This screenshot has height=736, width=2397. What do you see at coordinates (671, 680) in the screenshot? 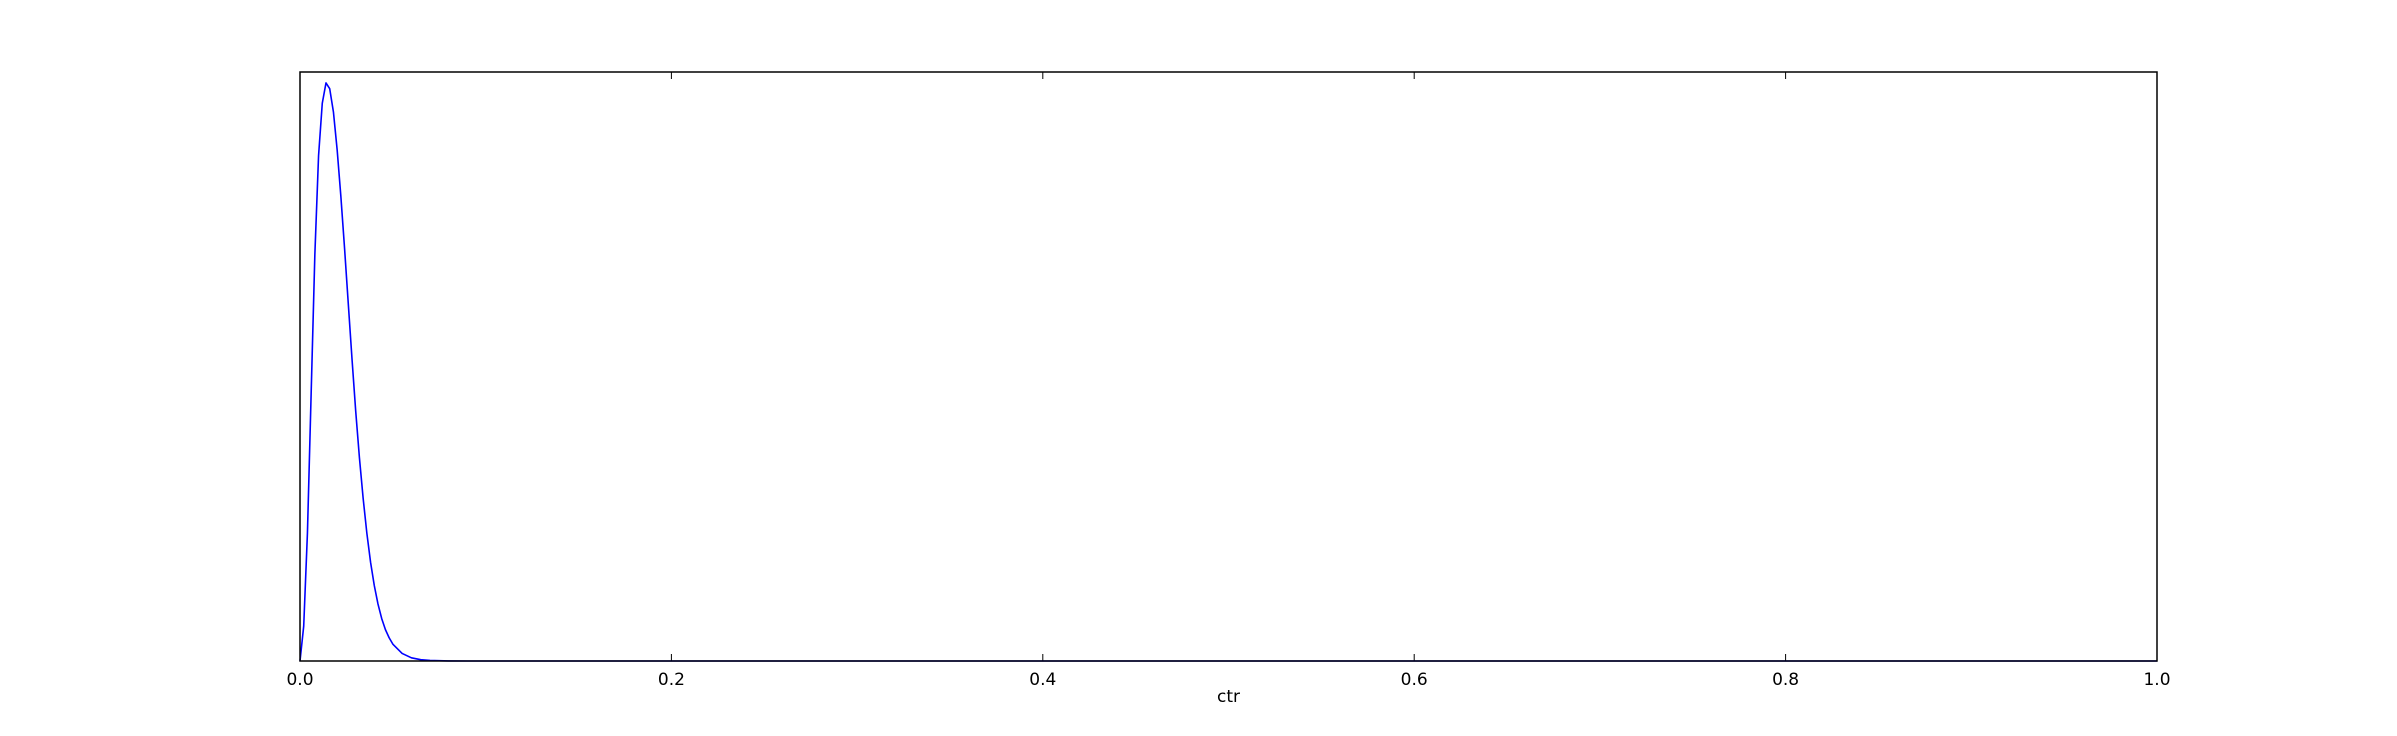
I see `x-tick-label: 0.2` at bounding box center [671, 680].